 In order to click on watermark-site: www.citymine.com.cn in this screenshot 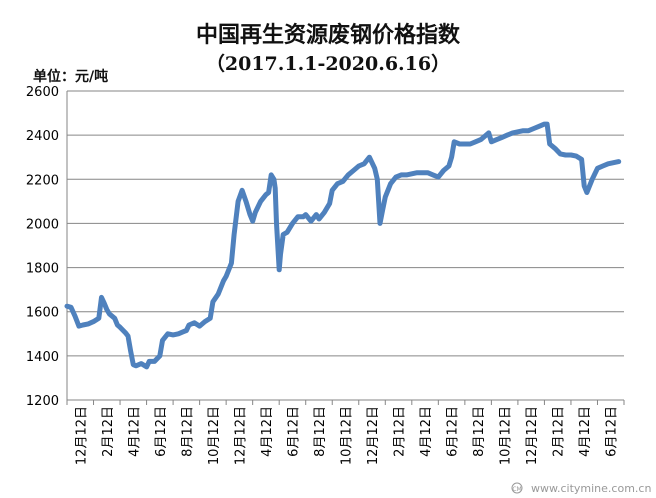, I will do `click(591, 488)`.